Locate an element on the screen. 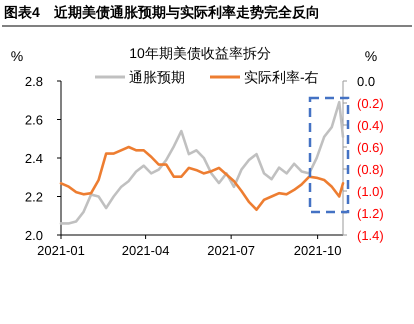 This screenshot has width=414, height=324. y2-tick-label: (1.2) is located at coordinates (370, 213).